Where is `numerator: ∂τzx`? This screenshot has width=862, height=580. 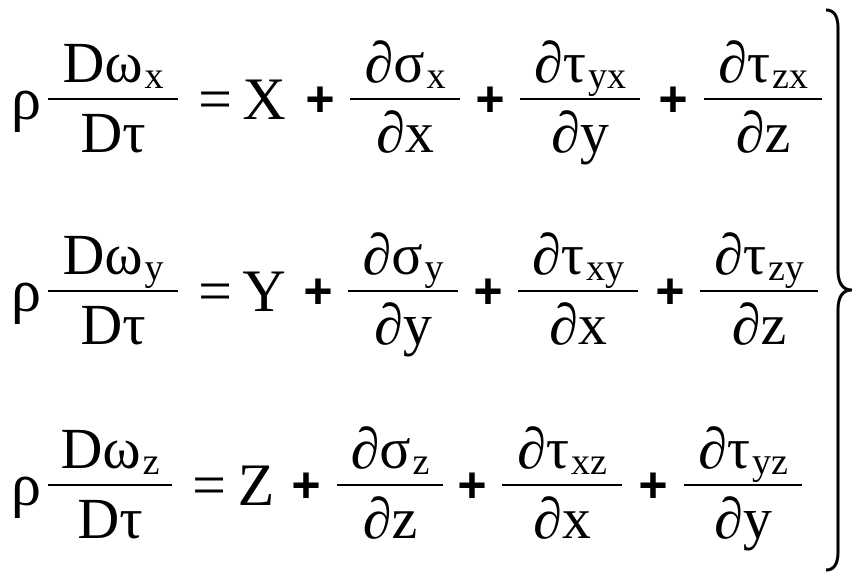 numerator: ∂τzx is located at coordinates (763, 64).